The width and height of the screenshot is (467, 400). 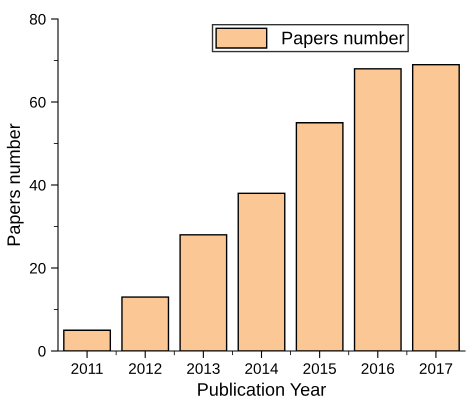 What do you see at coordinates (343, 39) in the screenshot?
I see `legend-label: Papers number` at bounding box center [343, 39].